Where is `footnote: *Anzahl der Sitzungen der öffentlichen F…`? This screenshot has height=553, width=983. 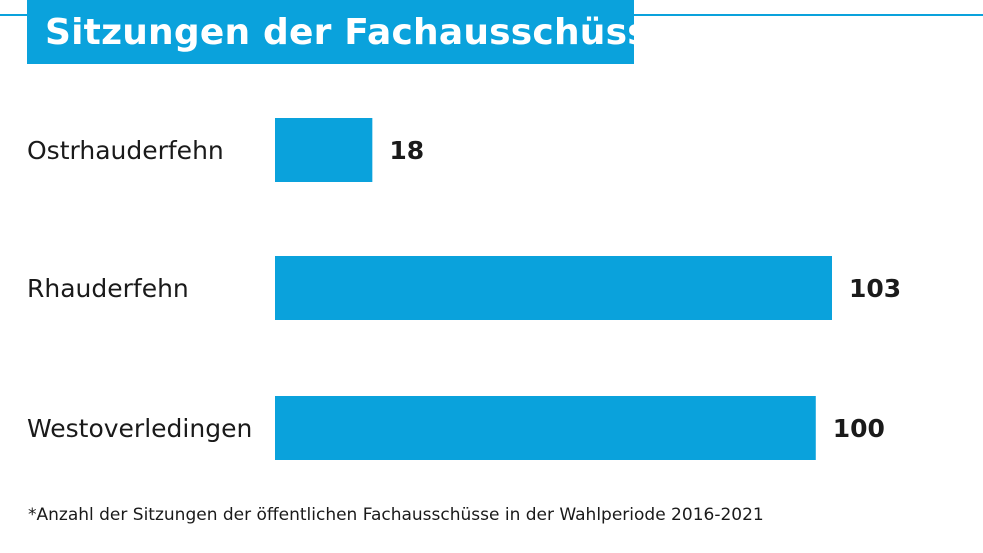 footnote: *Anzahl der Sitzungen der öffentlichen F… is located at coordinates (396, 515).